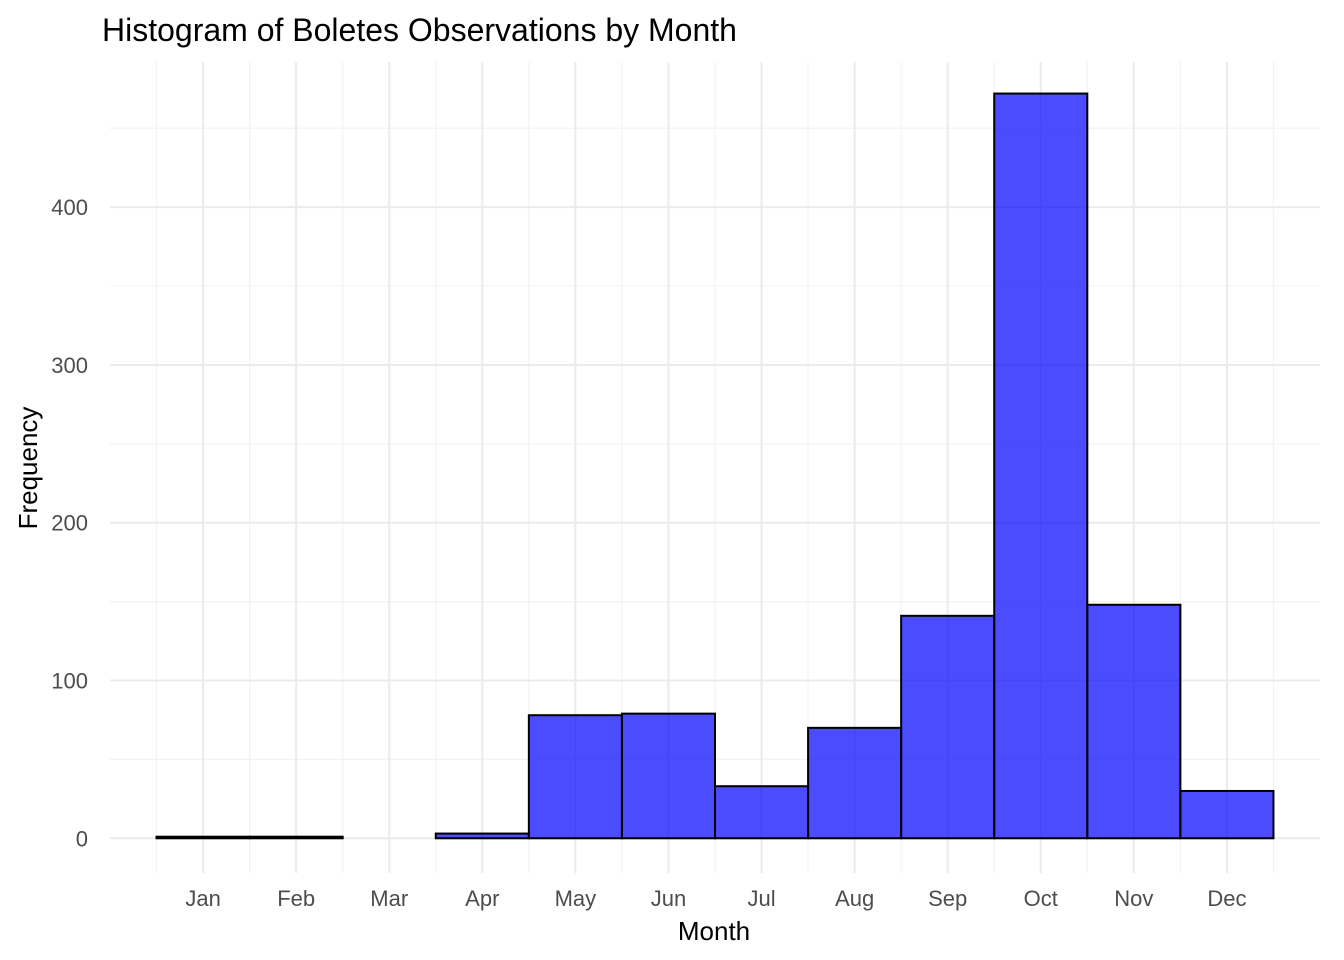 The height and width of the screenshot is (960, 1344). Describe the element at coordinates (1041, 898) in the screenshot. I see `x-tick-label: Oct` at that location.